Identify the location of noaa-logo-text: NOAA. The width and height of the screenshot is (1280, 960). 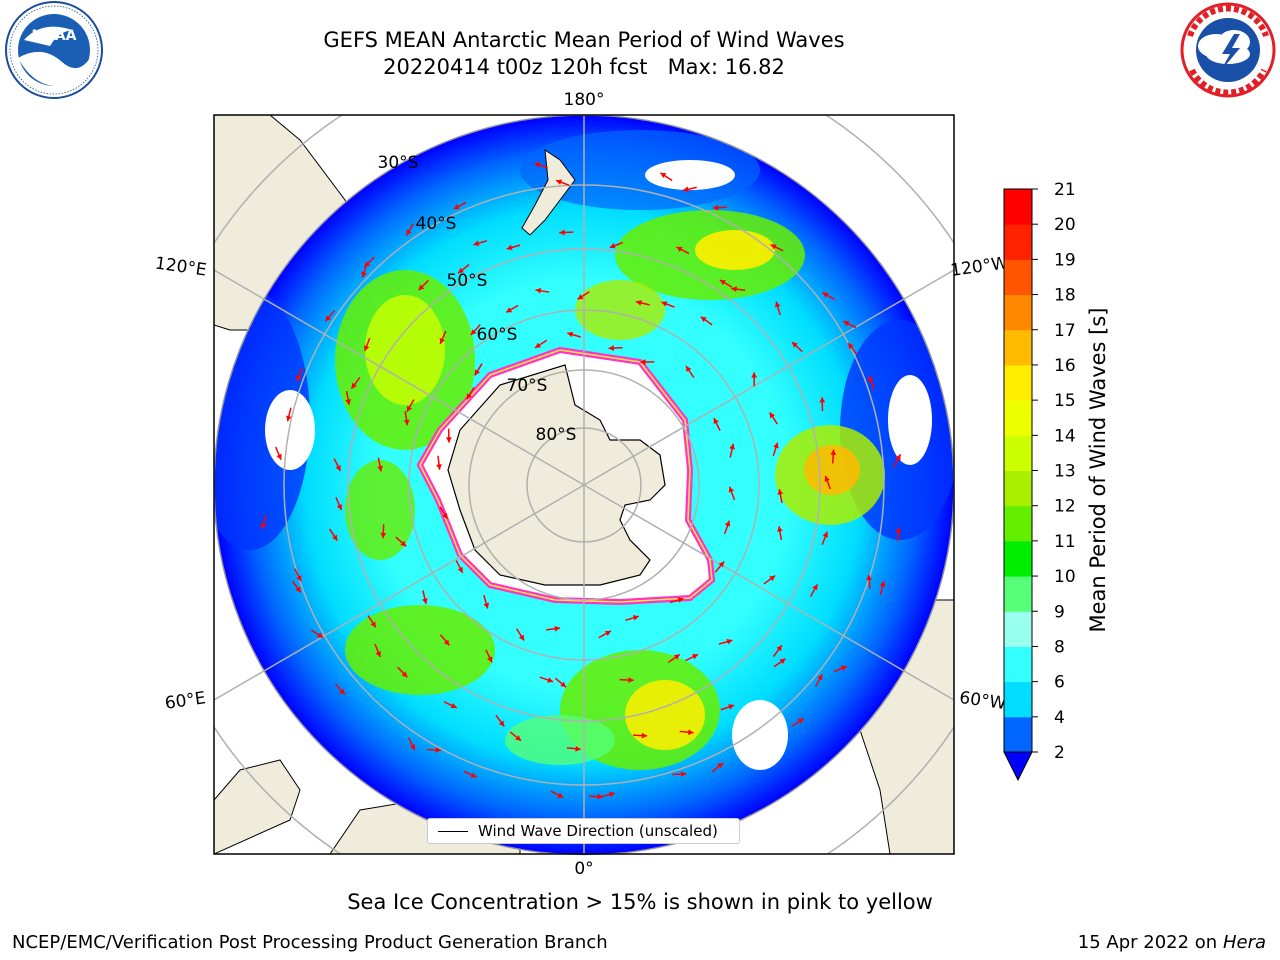
(54, 36).